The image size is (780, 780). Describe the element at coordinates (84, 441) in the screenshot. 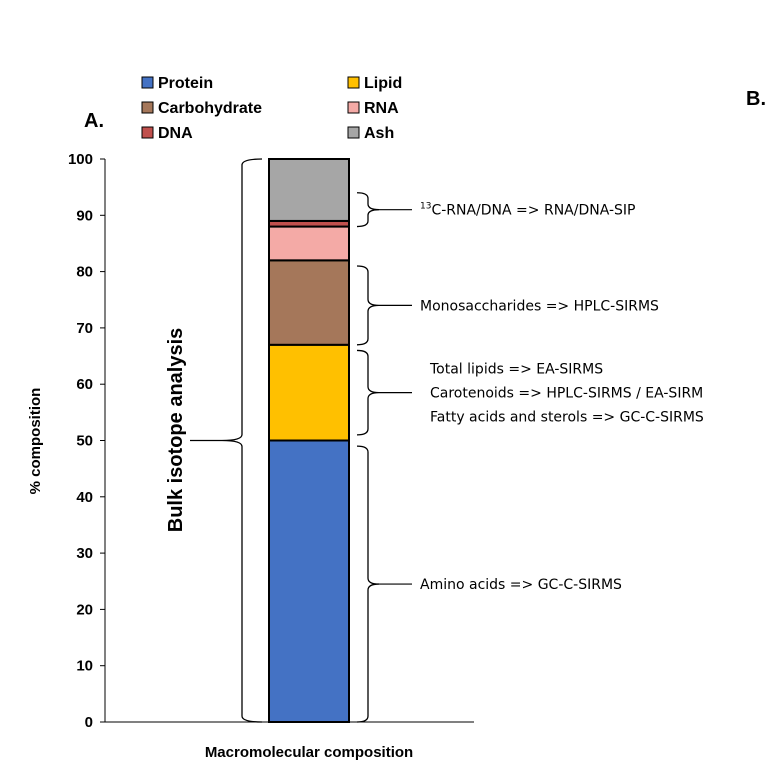

I see `y-tick-label-50: 50` at that location.